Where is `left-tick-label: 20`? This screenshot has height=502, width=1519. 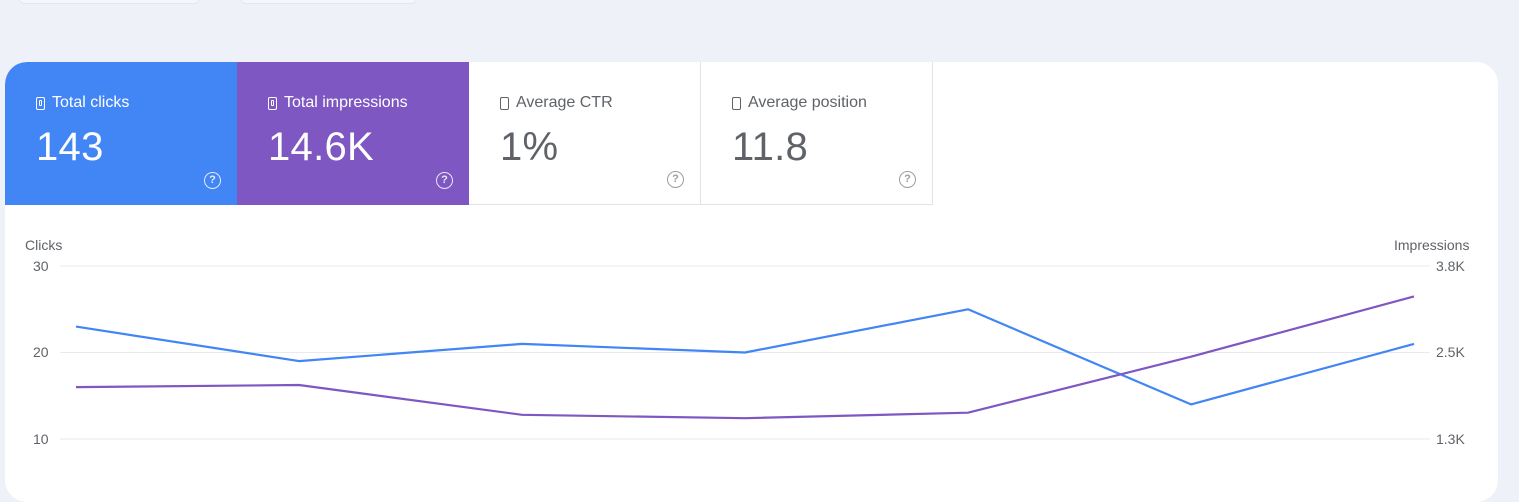
left-tick-label: 20 is located at coordinates (41, 352).